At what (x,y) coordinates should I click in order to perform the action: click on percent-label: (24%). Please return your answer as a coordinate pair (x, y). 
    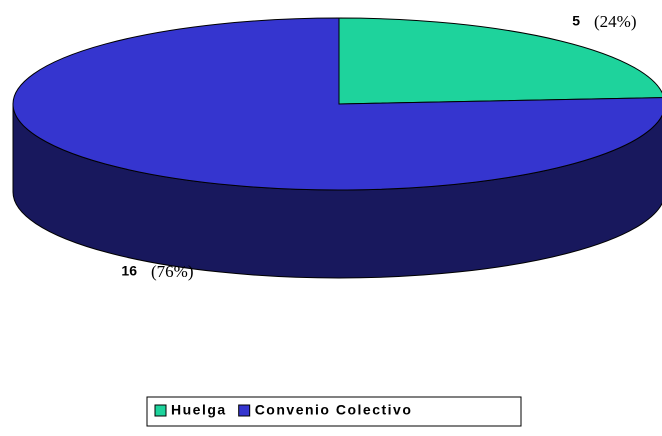
    Looking at the image, I should click on (615, 21).